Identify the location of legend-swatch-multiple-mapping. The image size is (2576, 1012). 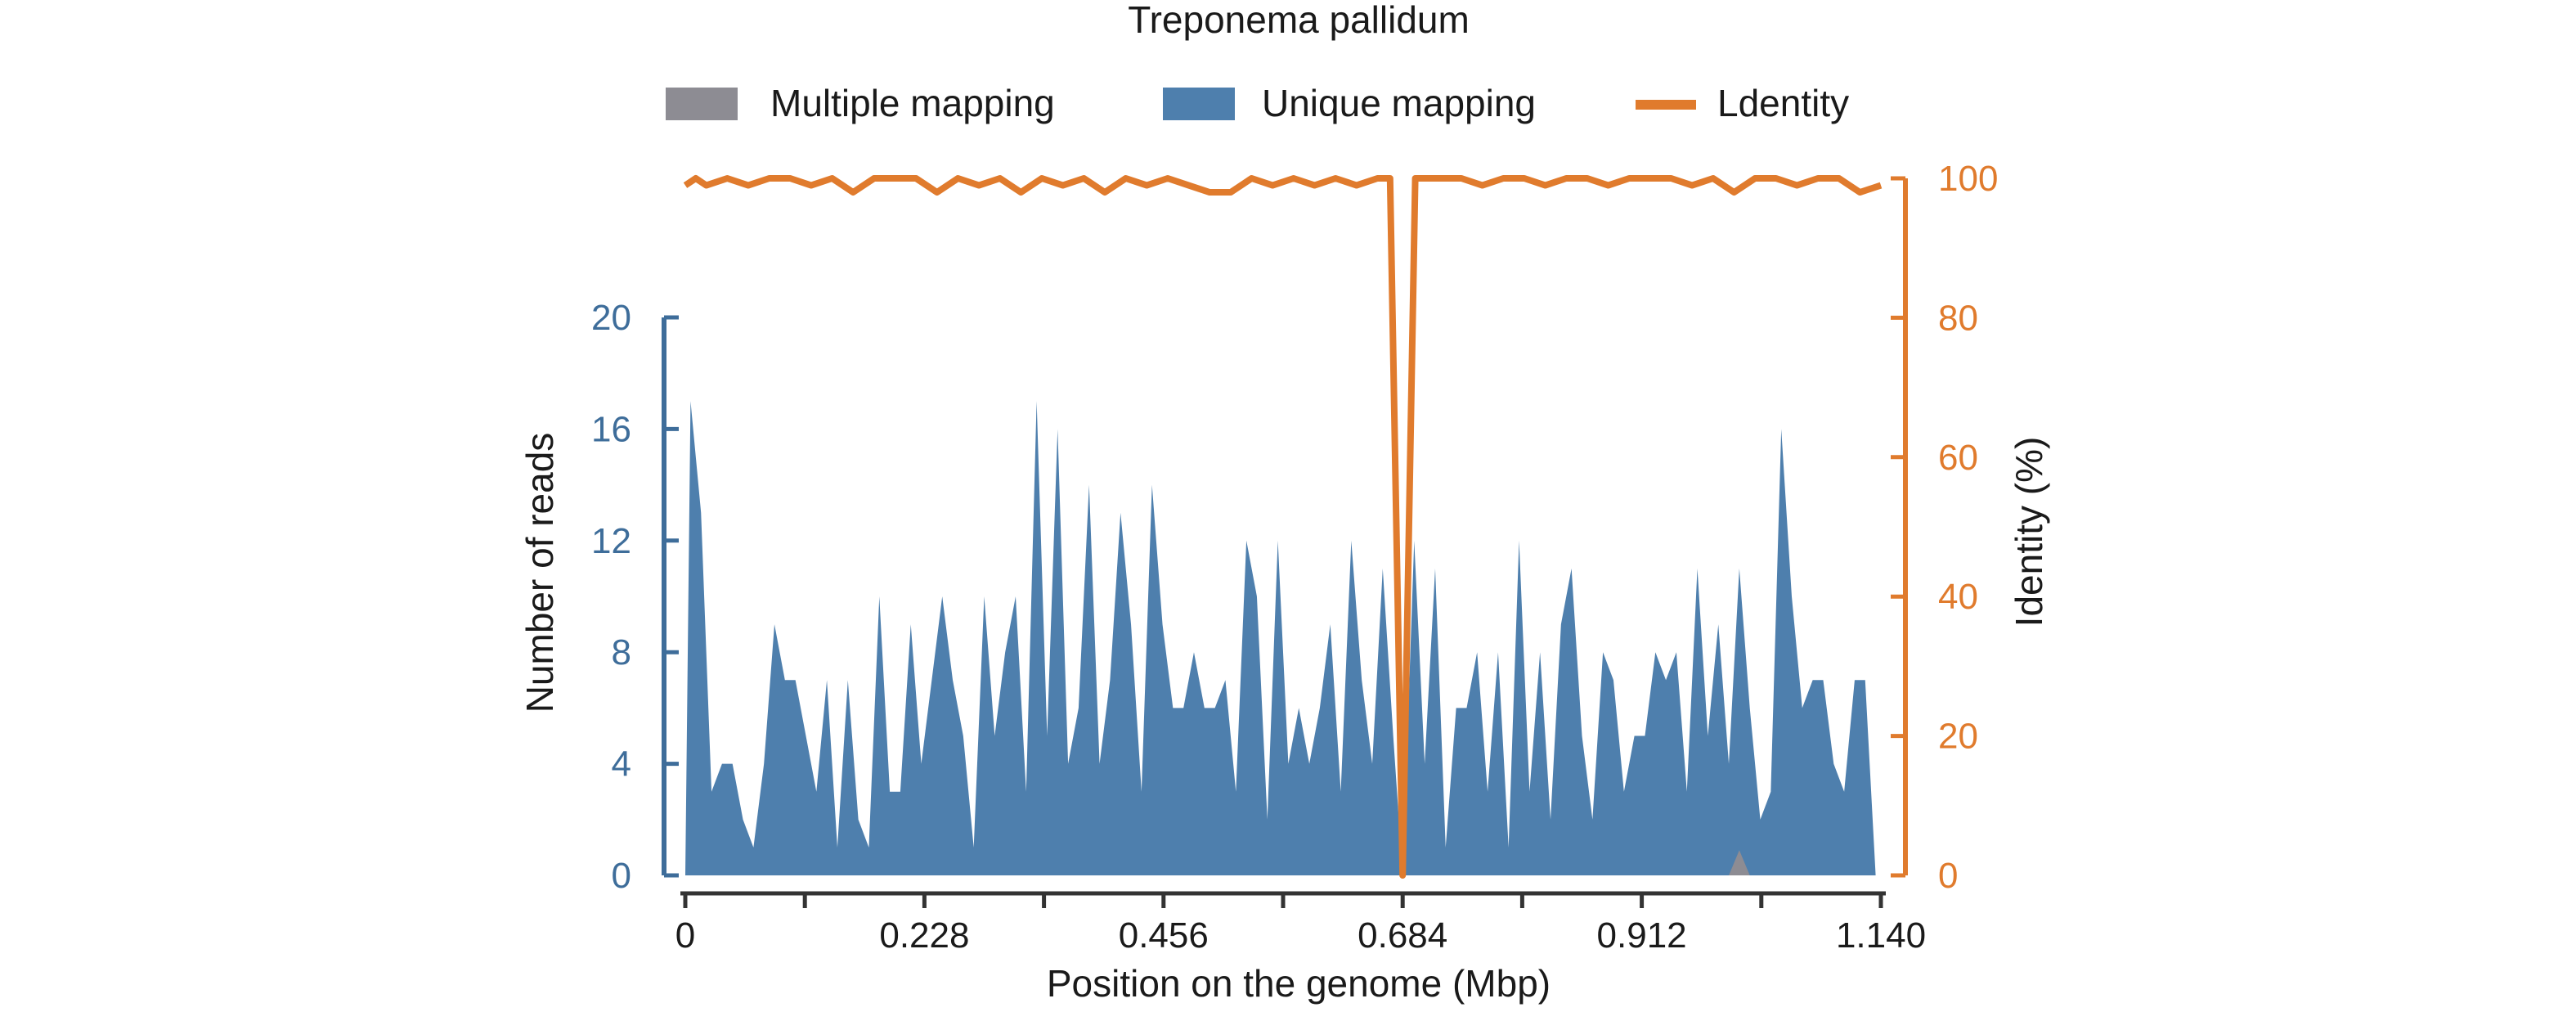
(702, 104).